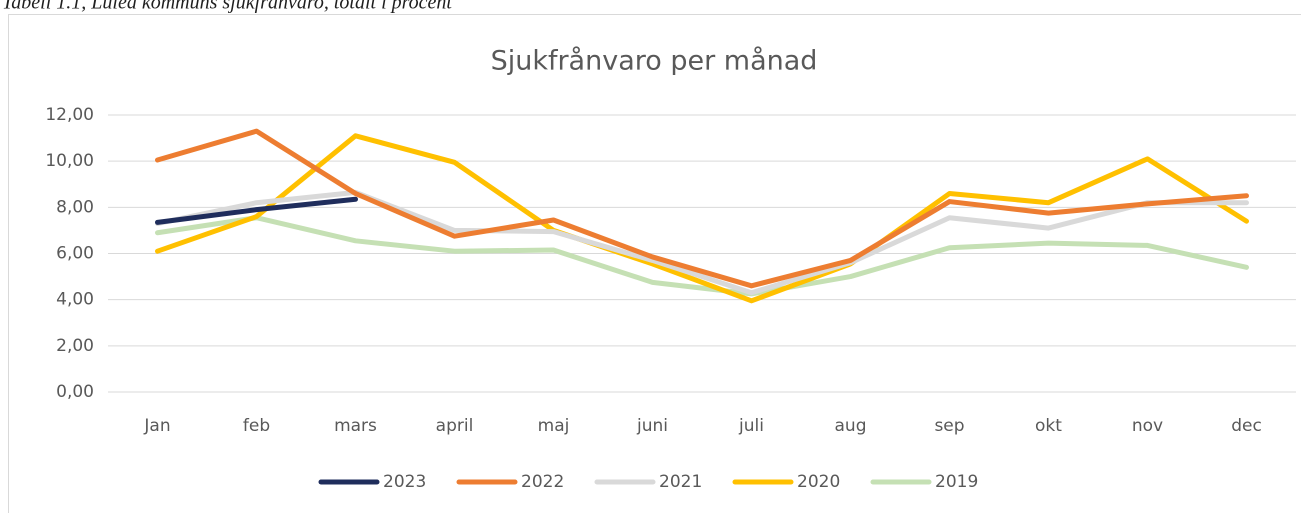  What do you see at coordinates (75, 207) in the screenshot?
I see `y-tick-label: 8,00` at bounding box center [75, 207].